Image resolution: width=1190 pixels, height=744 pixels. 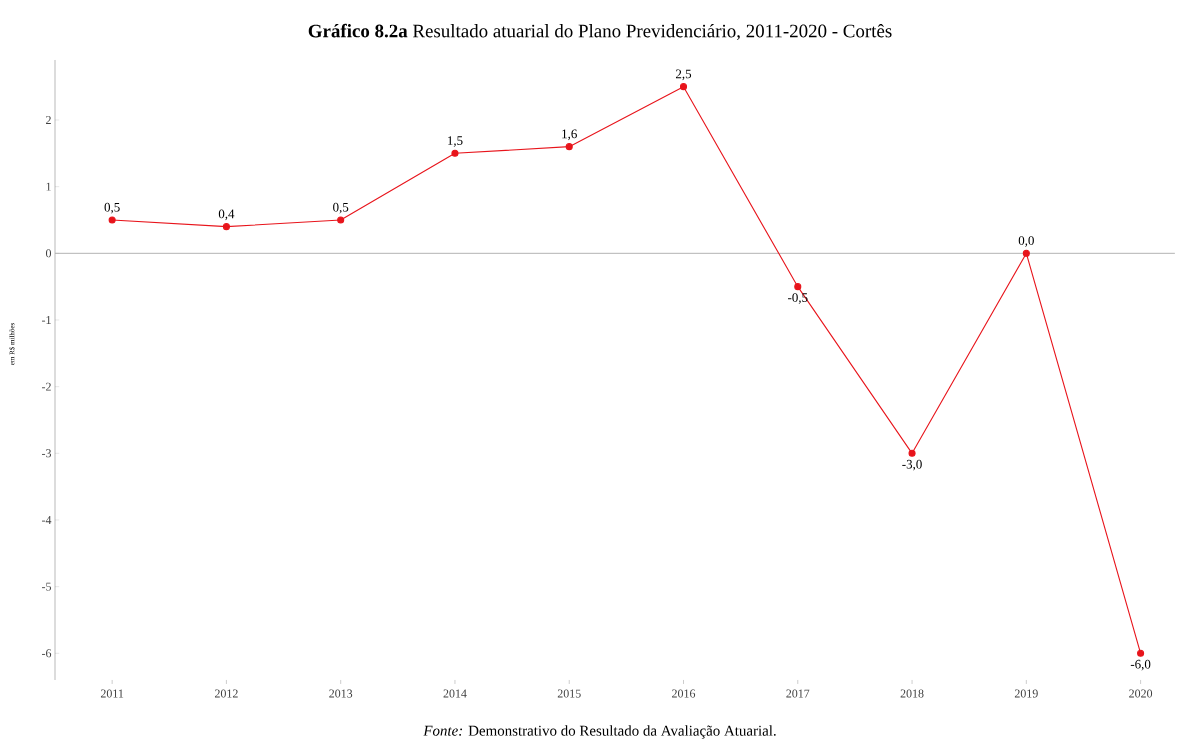 I want to click on chart-title: Gráfico 8.2a Resultado atuarial do Plano Previdenciário, 2011-2020 - Cortês, so click(x=600, y=32).